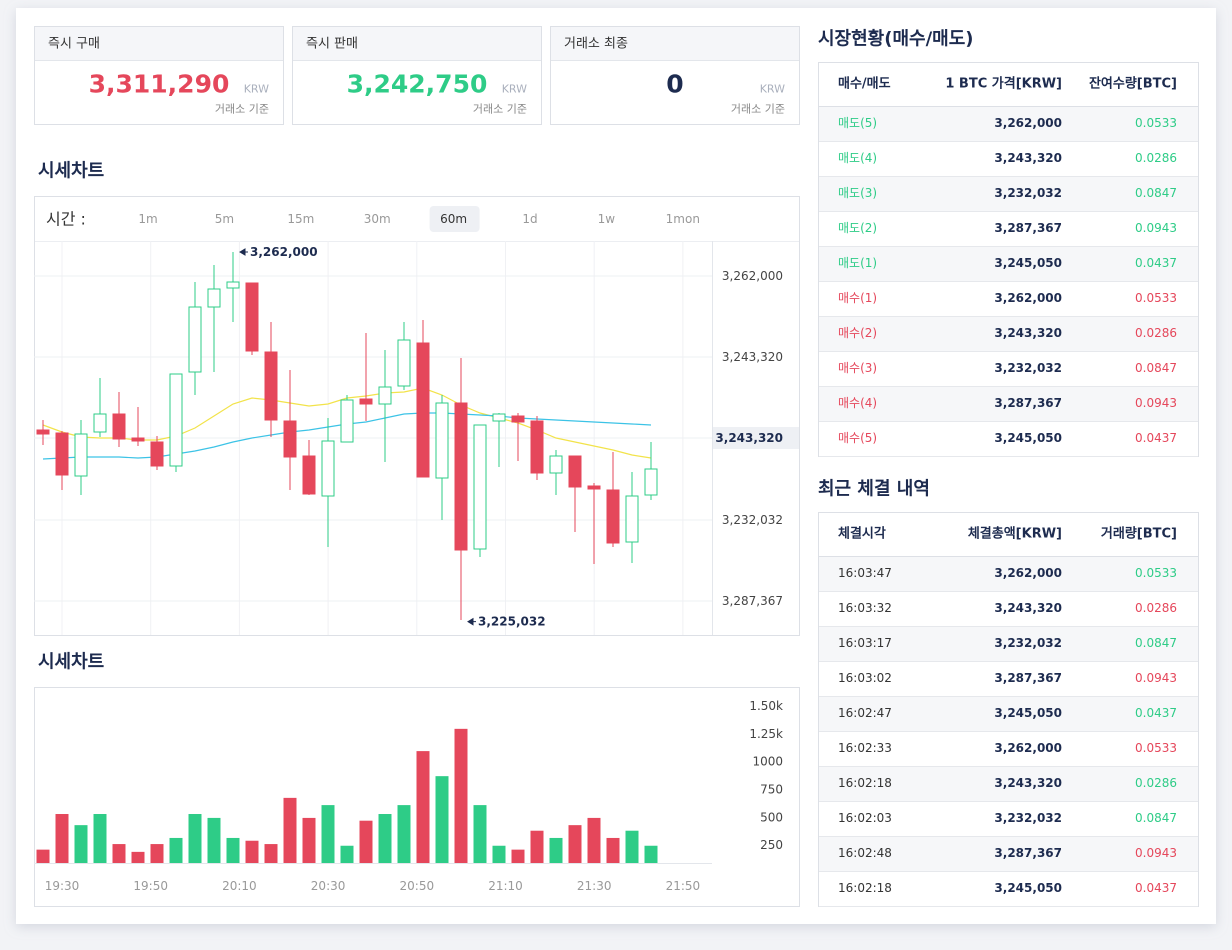 The height and width of the screenshot is (950, 1232). Describe the element at coordinates (766, 706) in the screenshot. I see `y-tick-label: 1.50k` at that location.